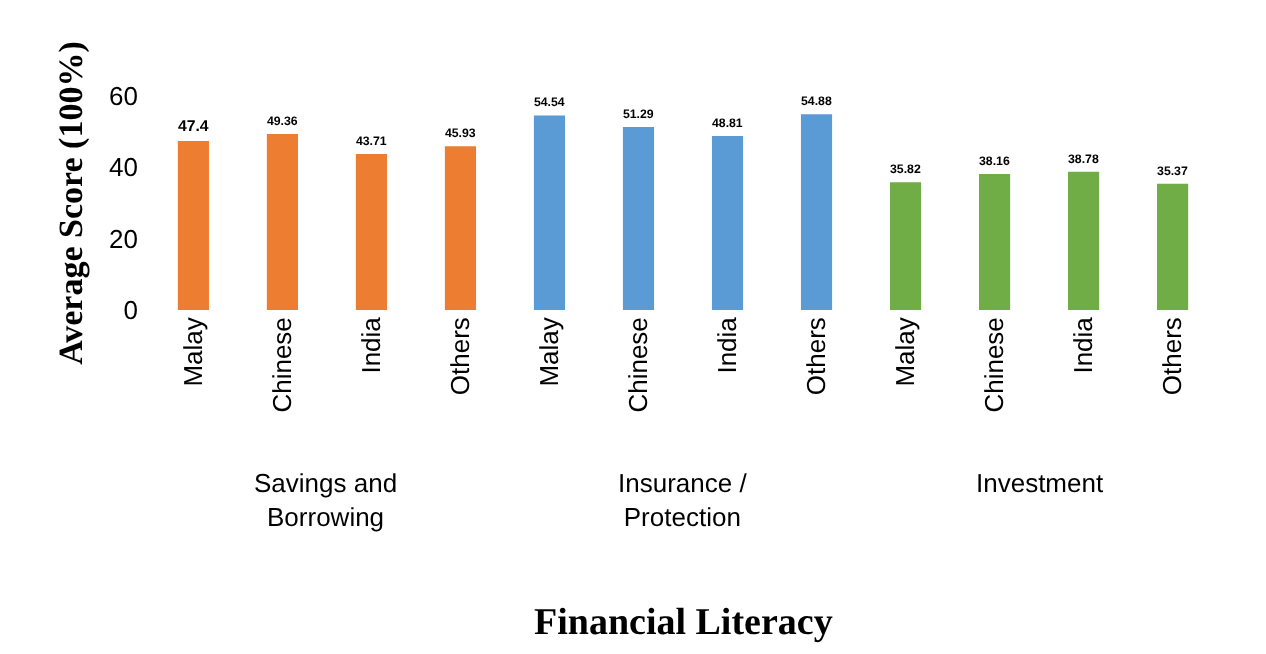 Image resolution: width=1266 pixels, height=654 pixels. I want to click on y-axis-title: Average Score (100%), so click(71, 203).